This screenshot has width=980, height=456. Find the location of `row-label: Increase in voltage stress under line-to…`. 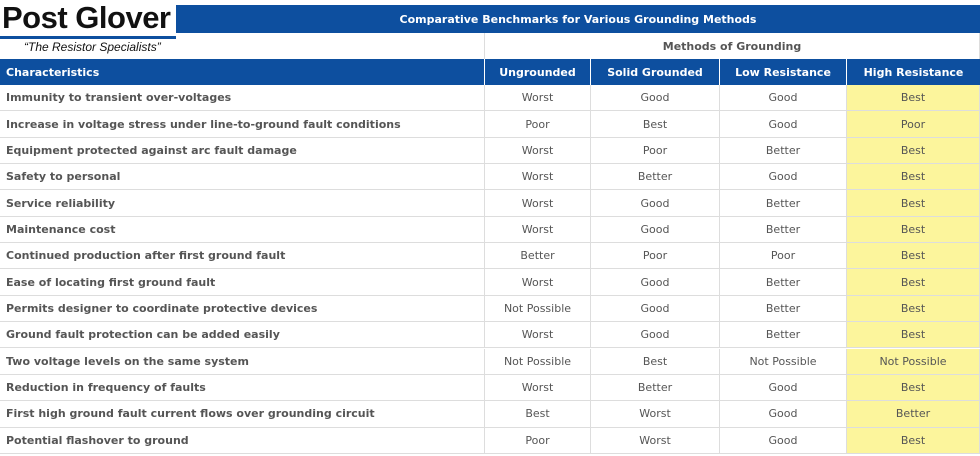

row-label: Increase in voltage stress under line-to… is located at coordinates (242, 124).